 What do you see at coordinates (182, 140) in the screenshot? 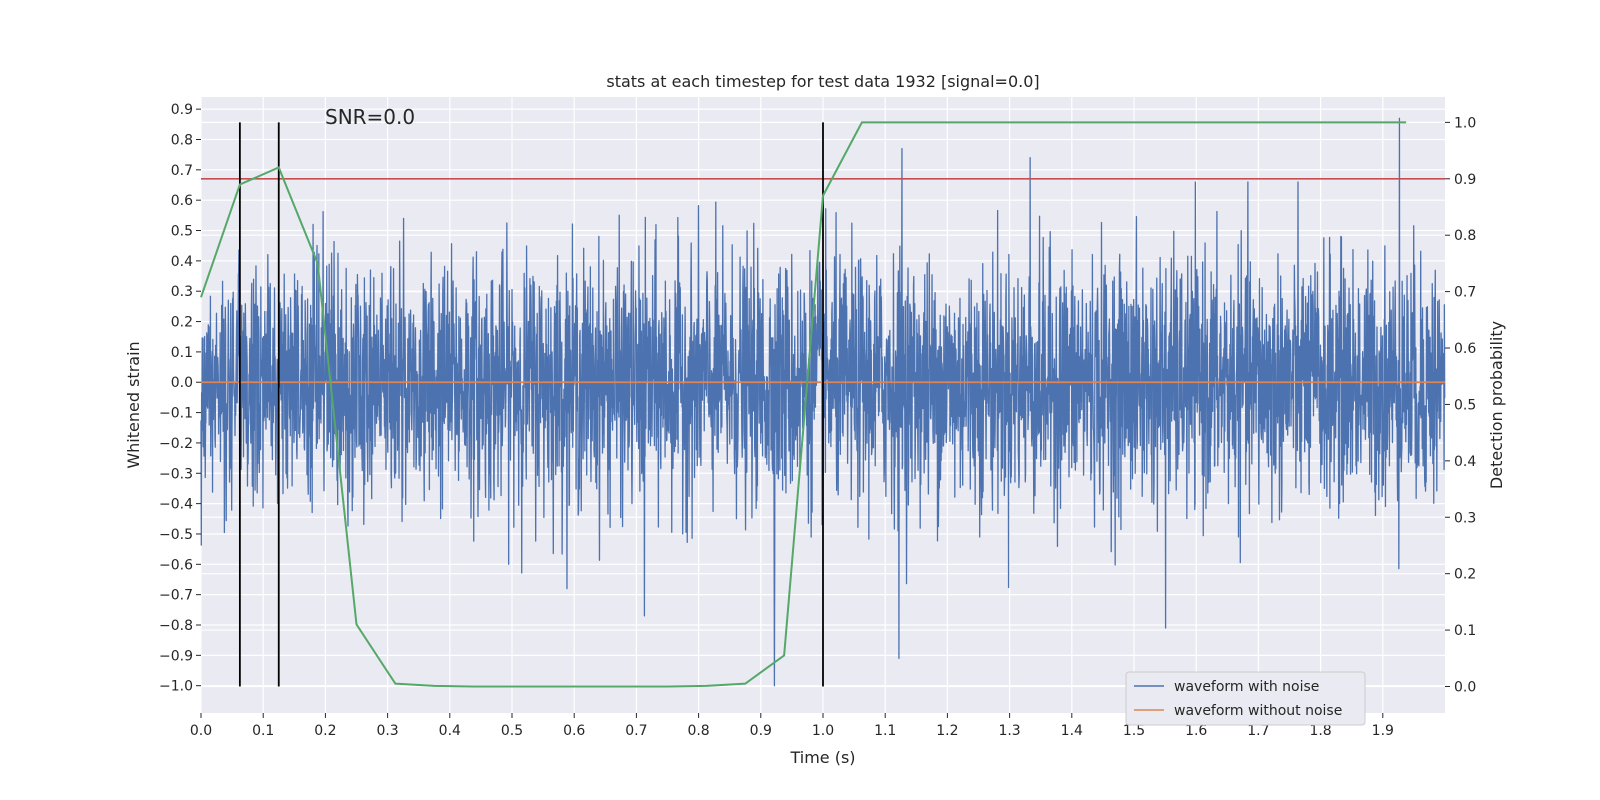
I see `y-left-tick-label: 0.8` at bounding box center [182, 140].